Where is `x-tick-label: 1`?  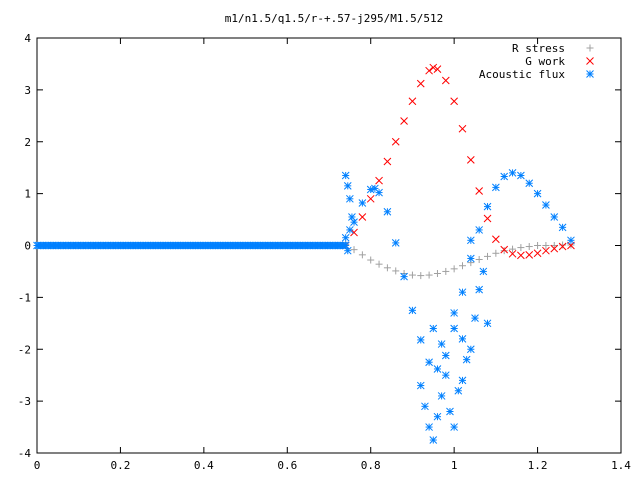 x-tick-label: 1 is located at coordinates (454, 465).